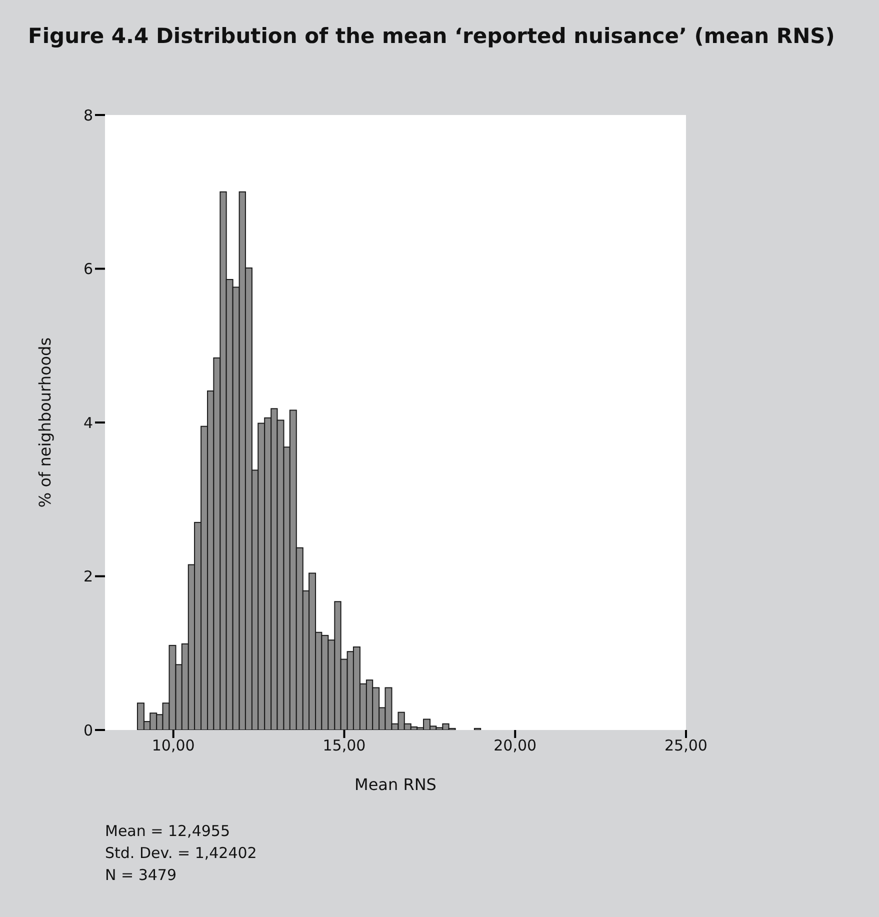 The width and height of the screenshot is (879, 917). I want to click on text: Mean = 12,4955, so click(168, 831).